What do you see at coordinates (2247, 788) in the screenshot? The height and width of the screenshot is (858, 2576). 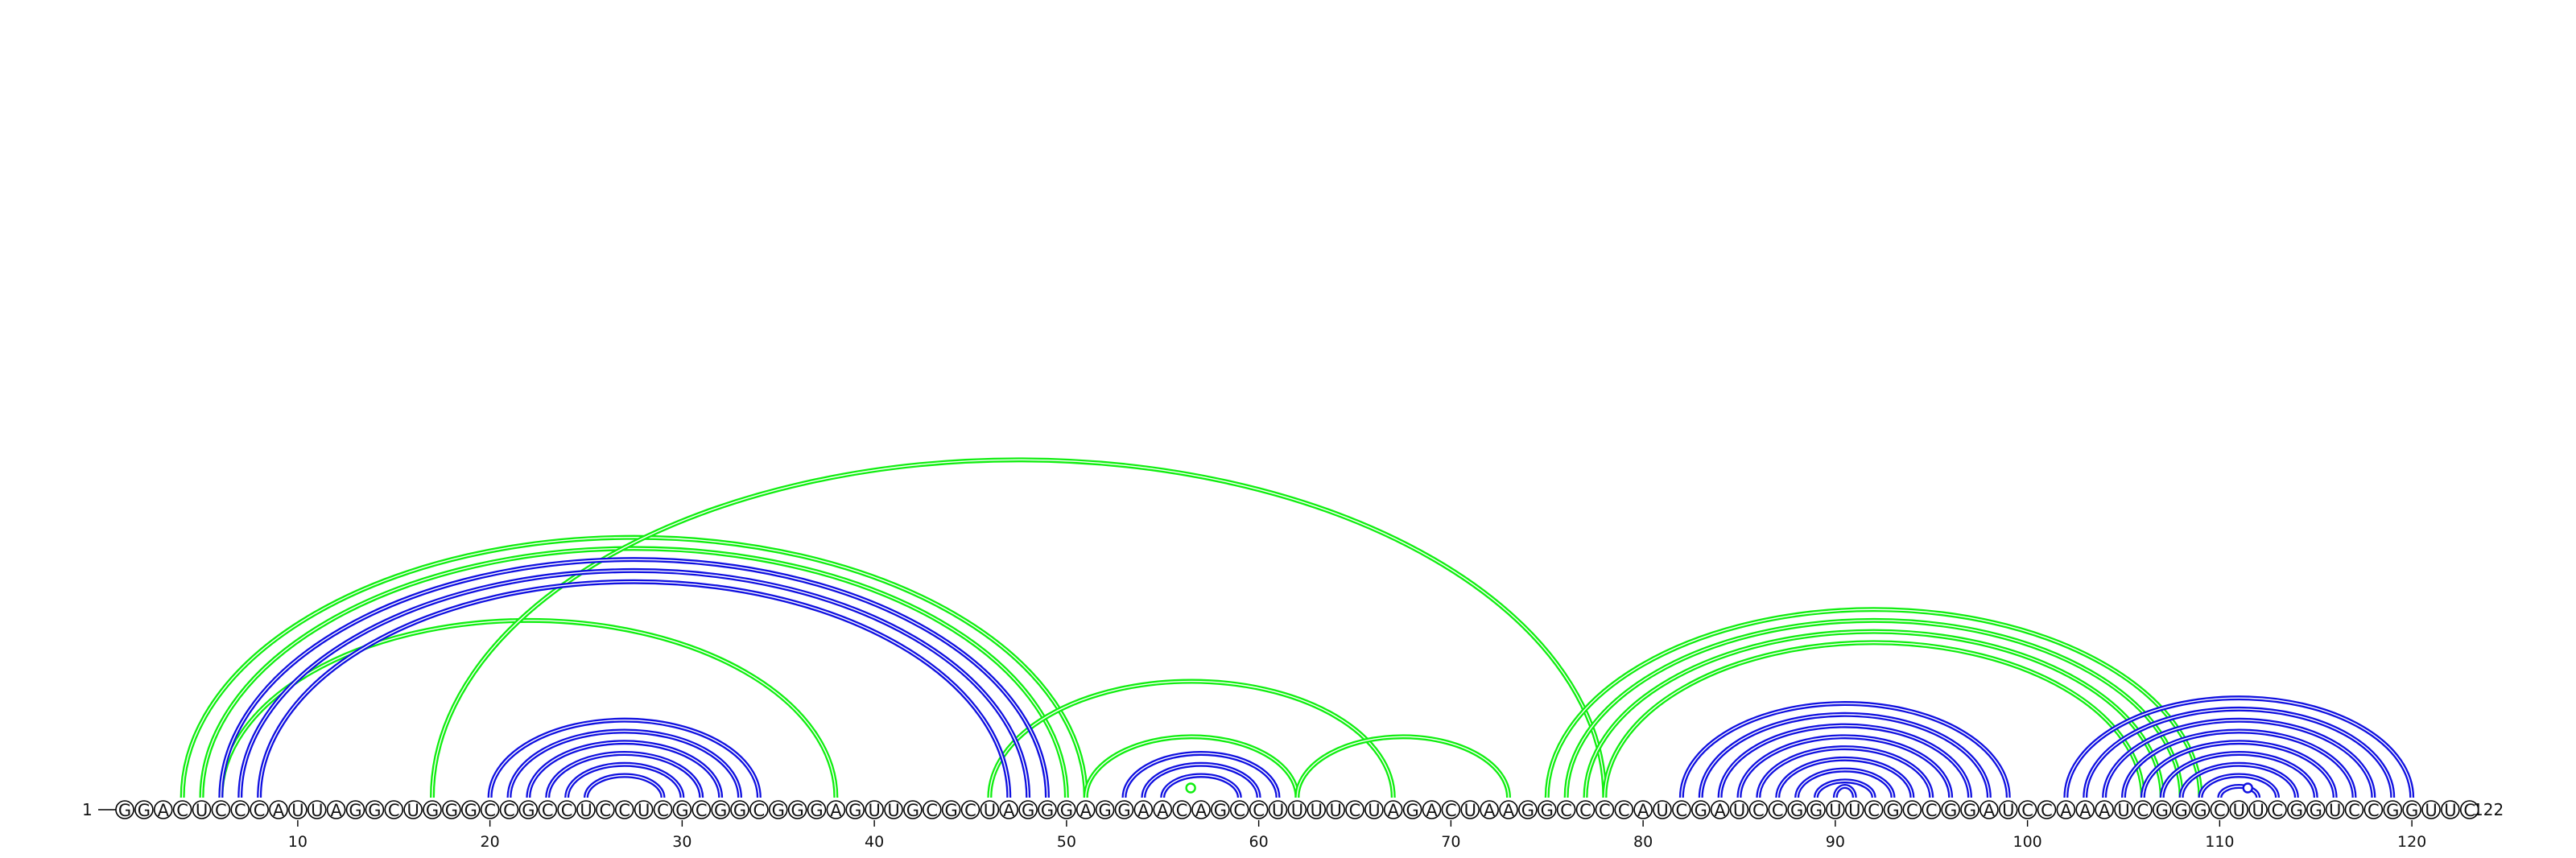 I see `blue-loop-marker` at bounding box center [2247, 788].